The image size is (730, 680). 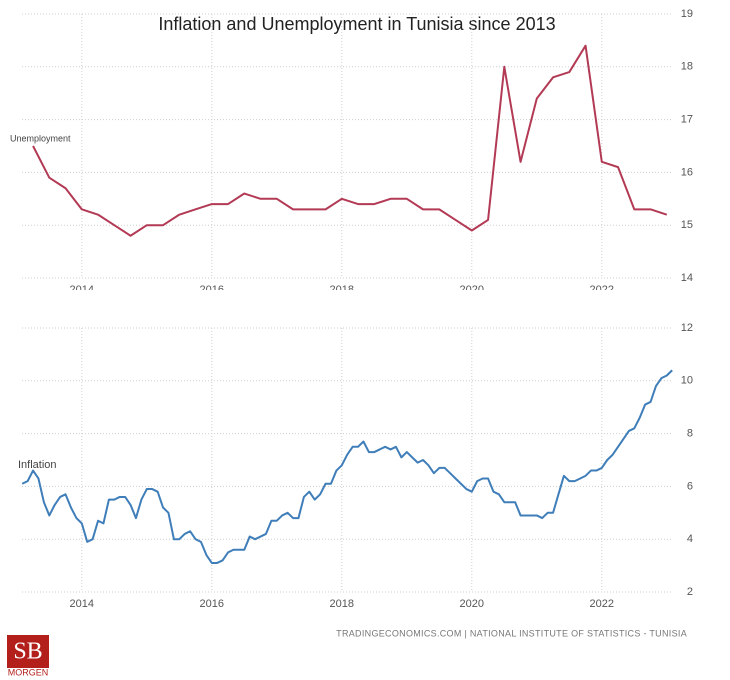 What do you see at coordinates (690, 539) in the screenshot?
I see `y-tick-label: 4` at bounding box center [690, 539].